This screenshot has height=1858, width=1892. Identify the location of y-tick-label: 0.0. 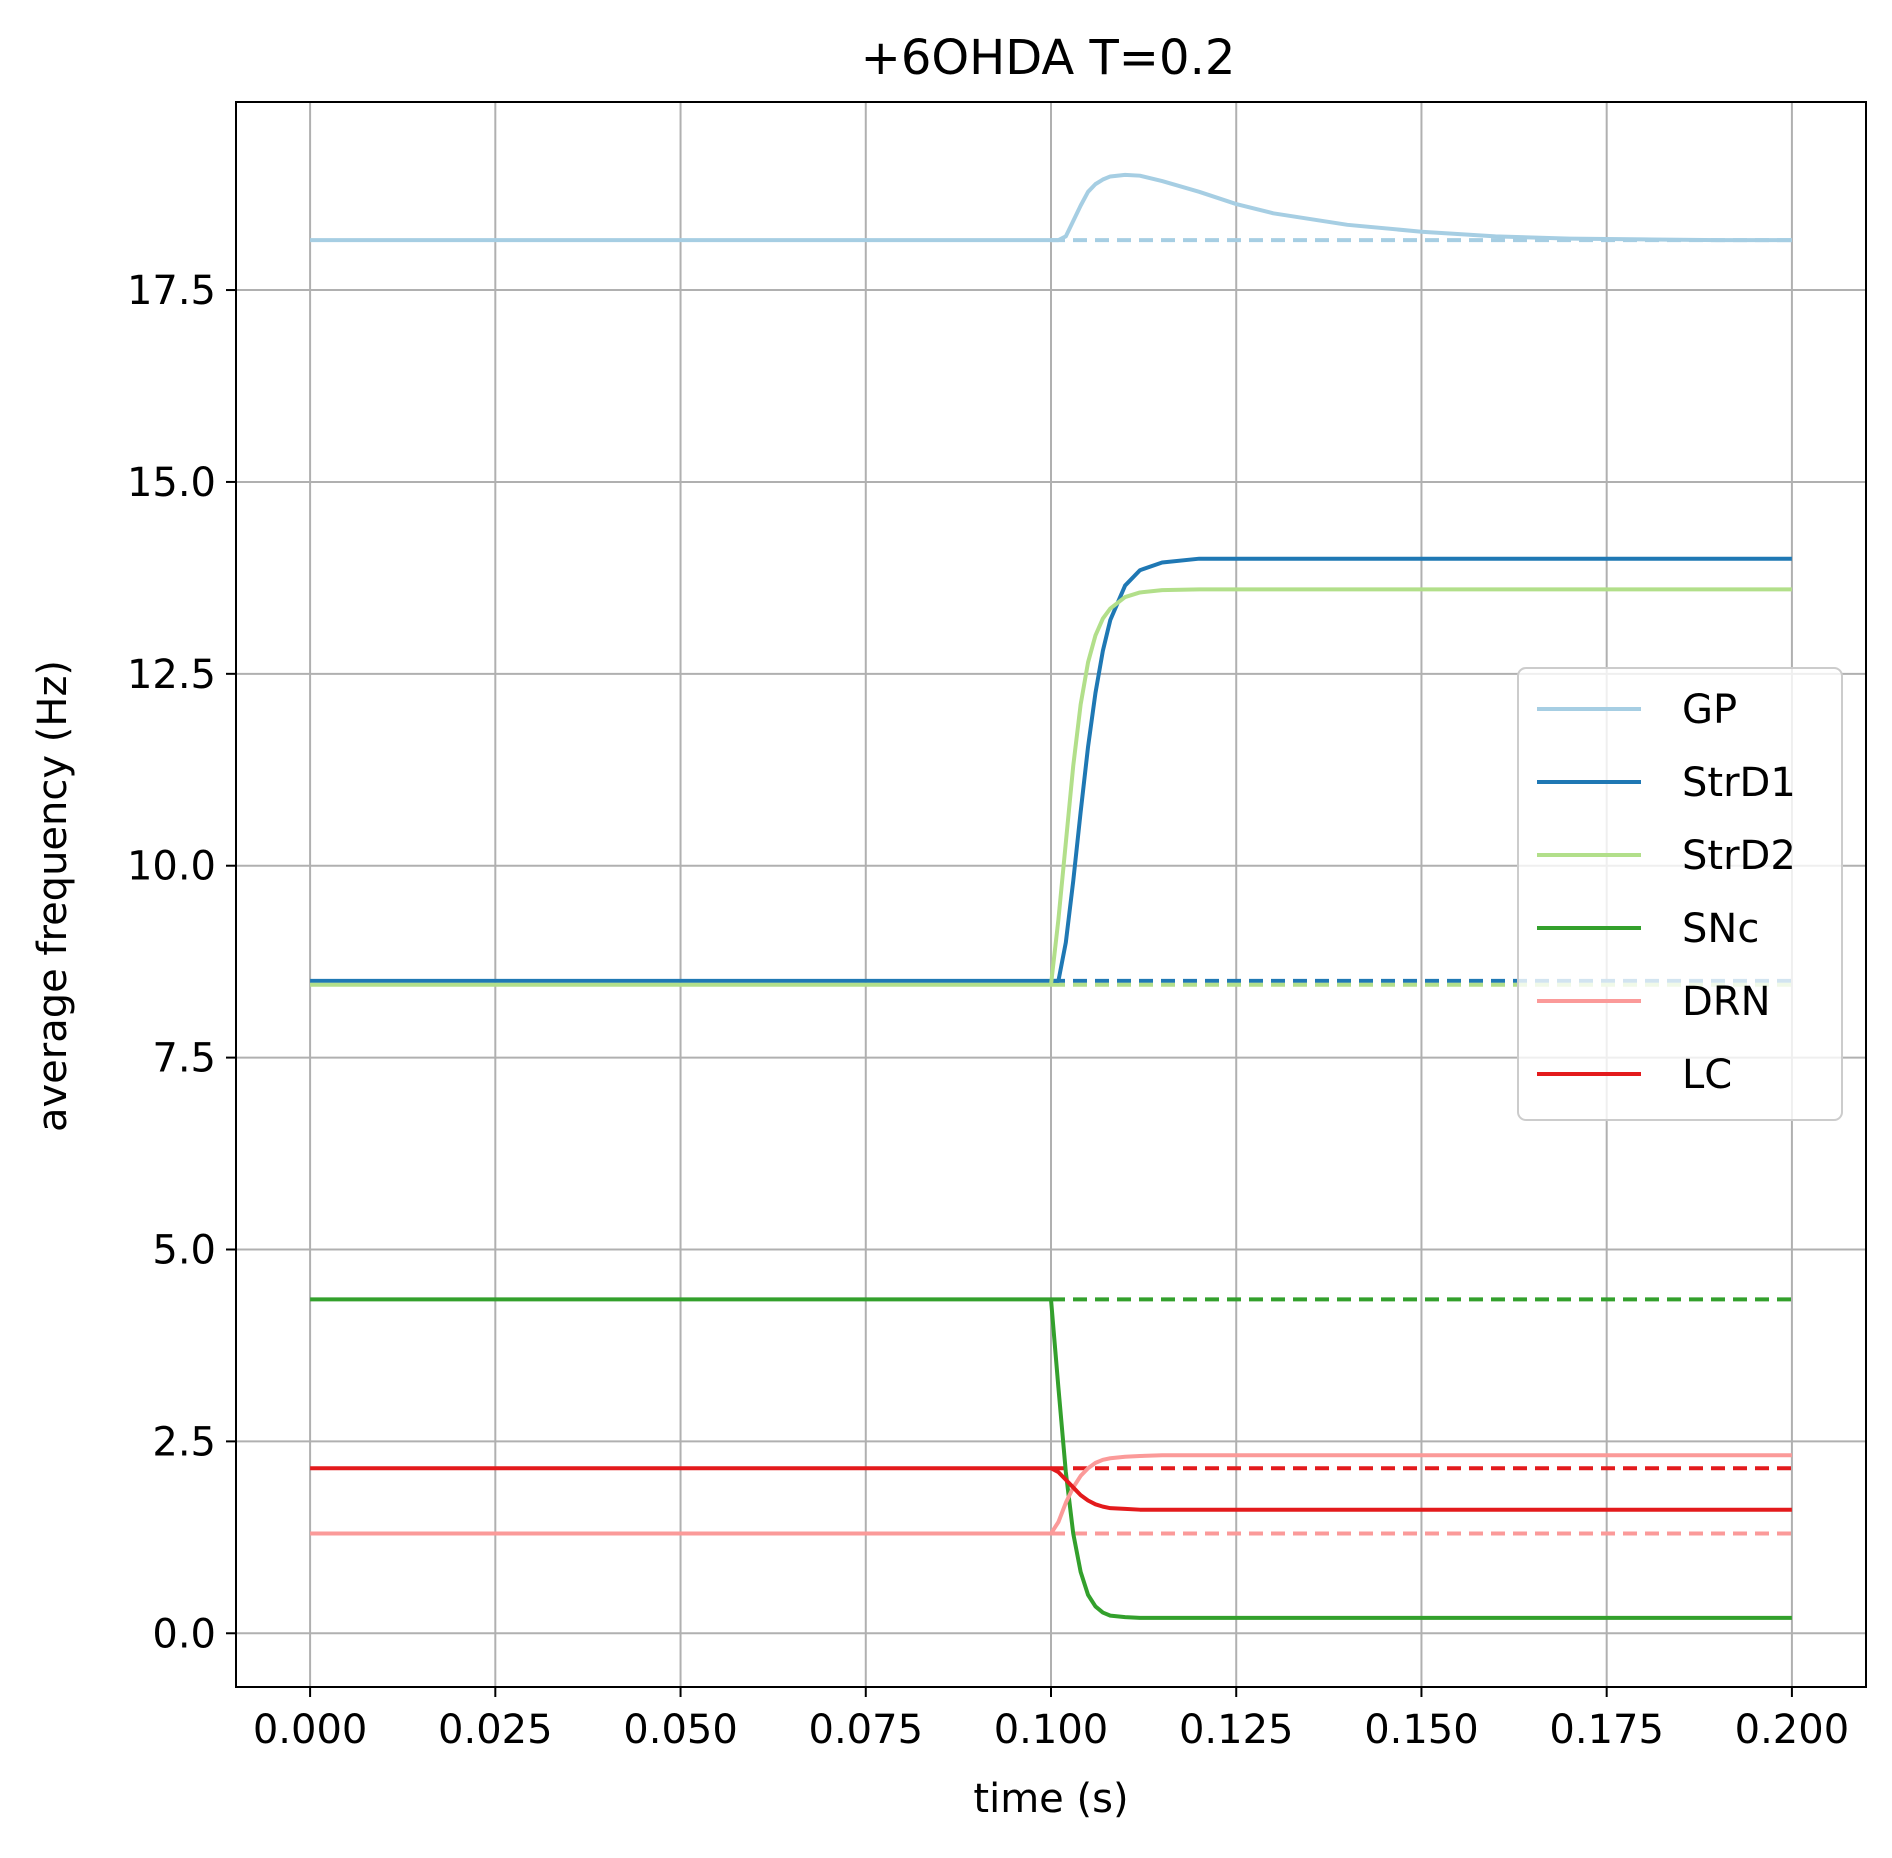
(184, 1634).